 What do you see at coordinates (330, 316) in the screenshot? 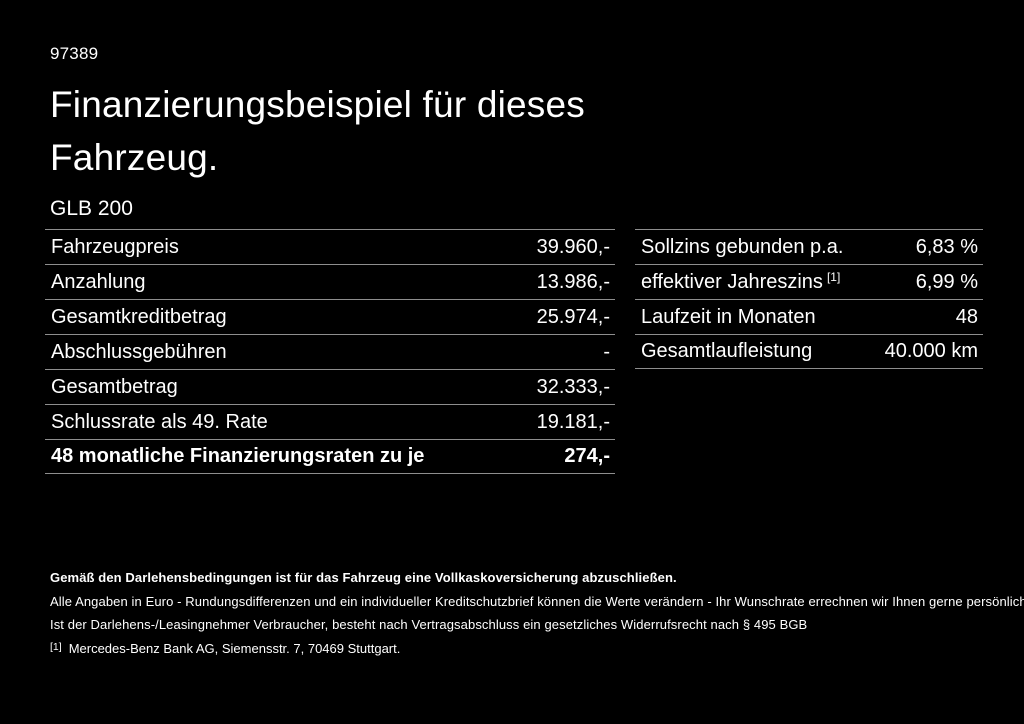
I see `row-gesamtkreditbetrag: Gesamtkreditbetrag 25.974,-` at bounding box center [330, 316].